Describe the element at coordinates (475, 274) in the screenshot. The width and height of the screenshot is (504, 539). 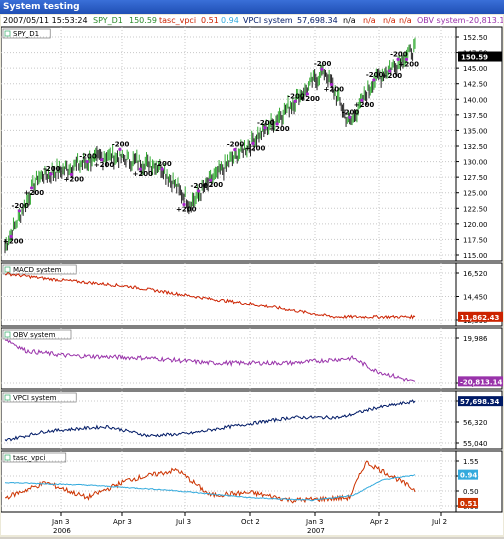
I see `axis-tick-label: 16,520` at that location.